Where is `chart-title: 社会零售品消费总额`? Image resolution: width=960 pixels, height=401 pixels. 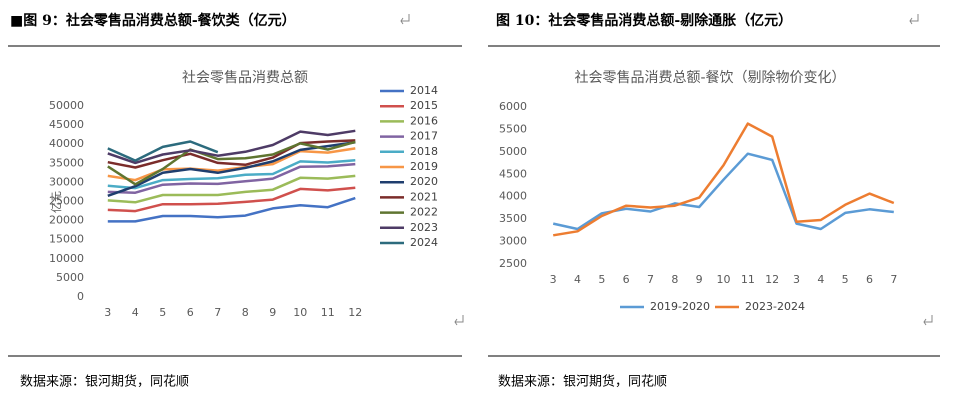
chart-title: 社会零售品消费总额 is located at coordinates (245, 78).